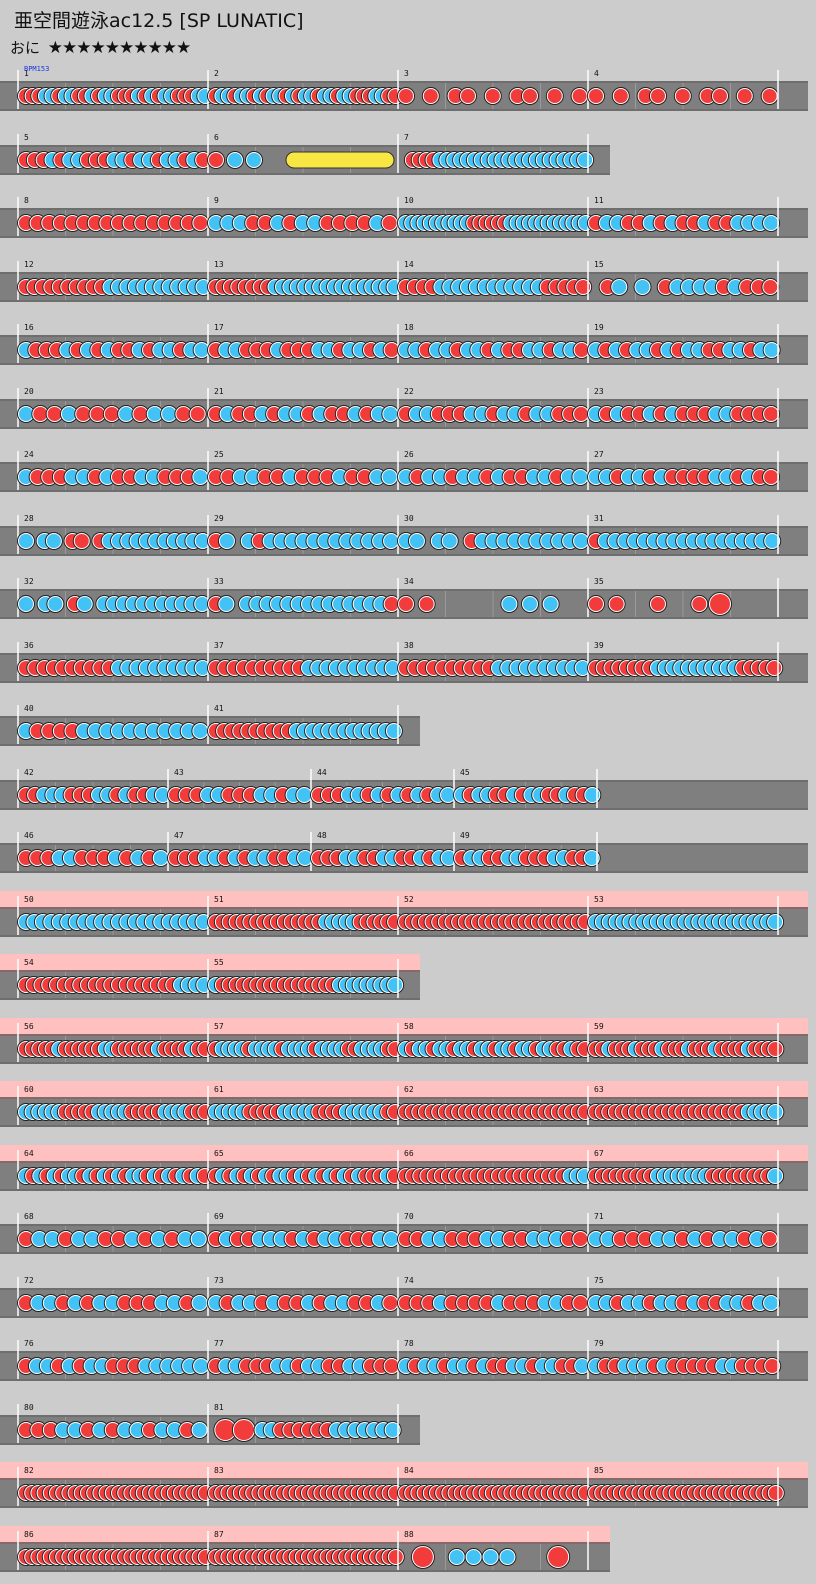  What do you see at coordinates (216, 73) in the screenshot?
I see `measure-number: 2` at bounding box center [216, 73].